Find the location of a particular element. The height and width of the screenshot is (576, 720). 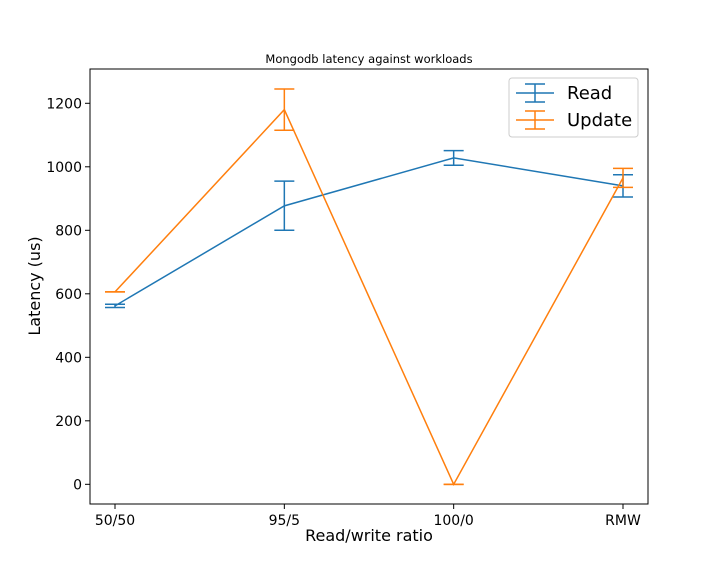

y-axis-label: Latency (us) is located at coordinates (34, 285).